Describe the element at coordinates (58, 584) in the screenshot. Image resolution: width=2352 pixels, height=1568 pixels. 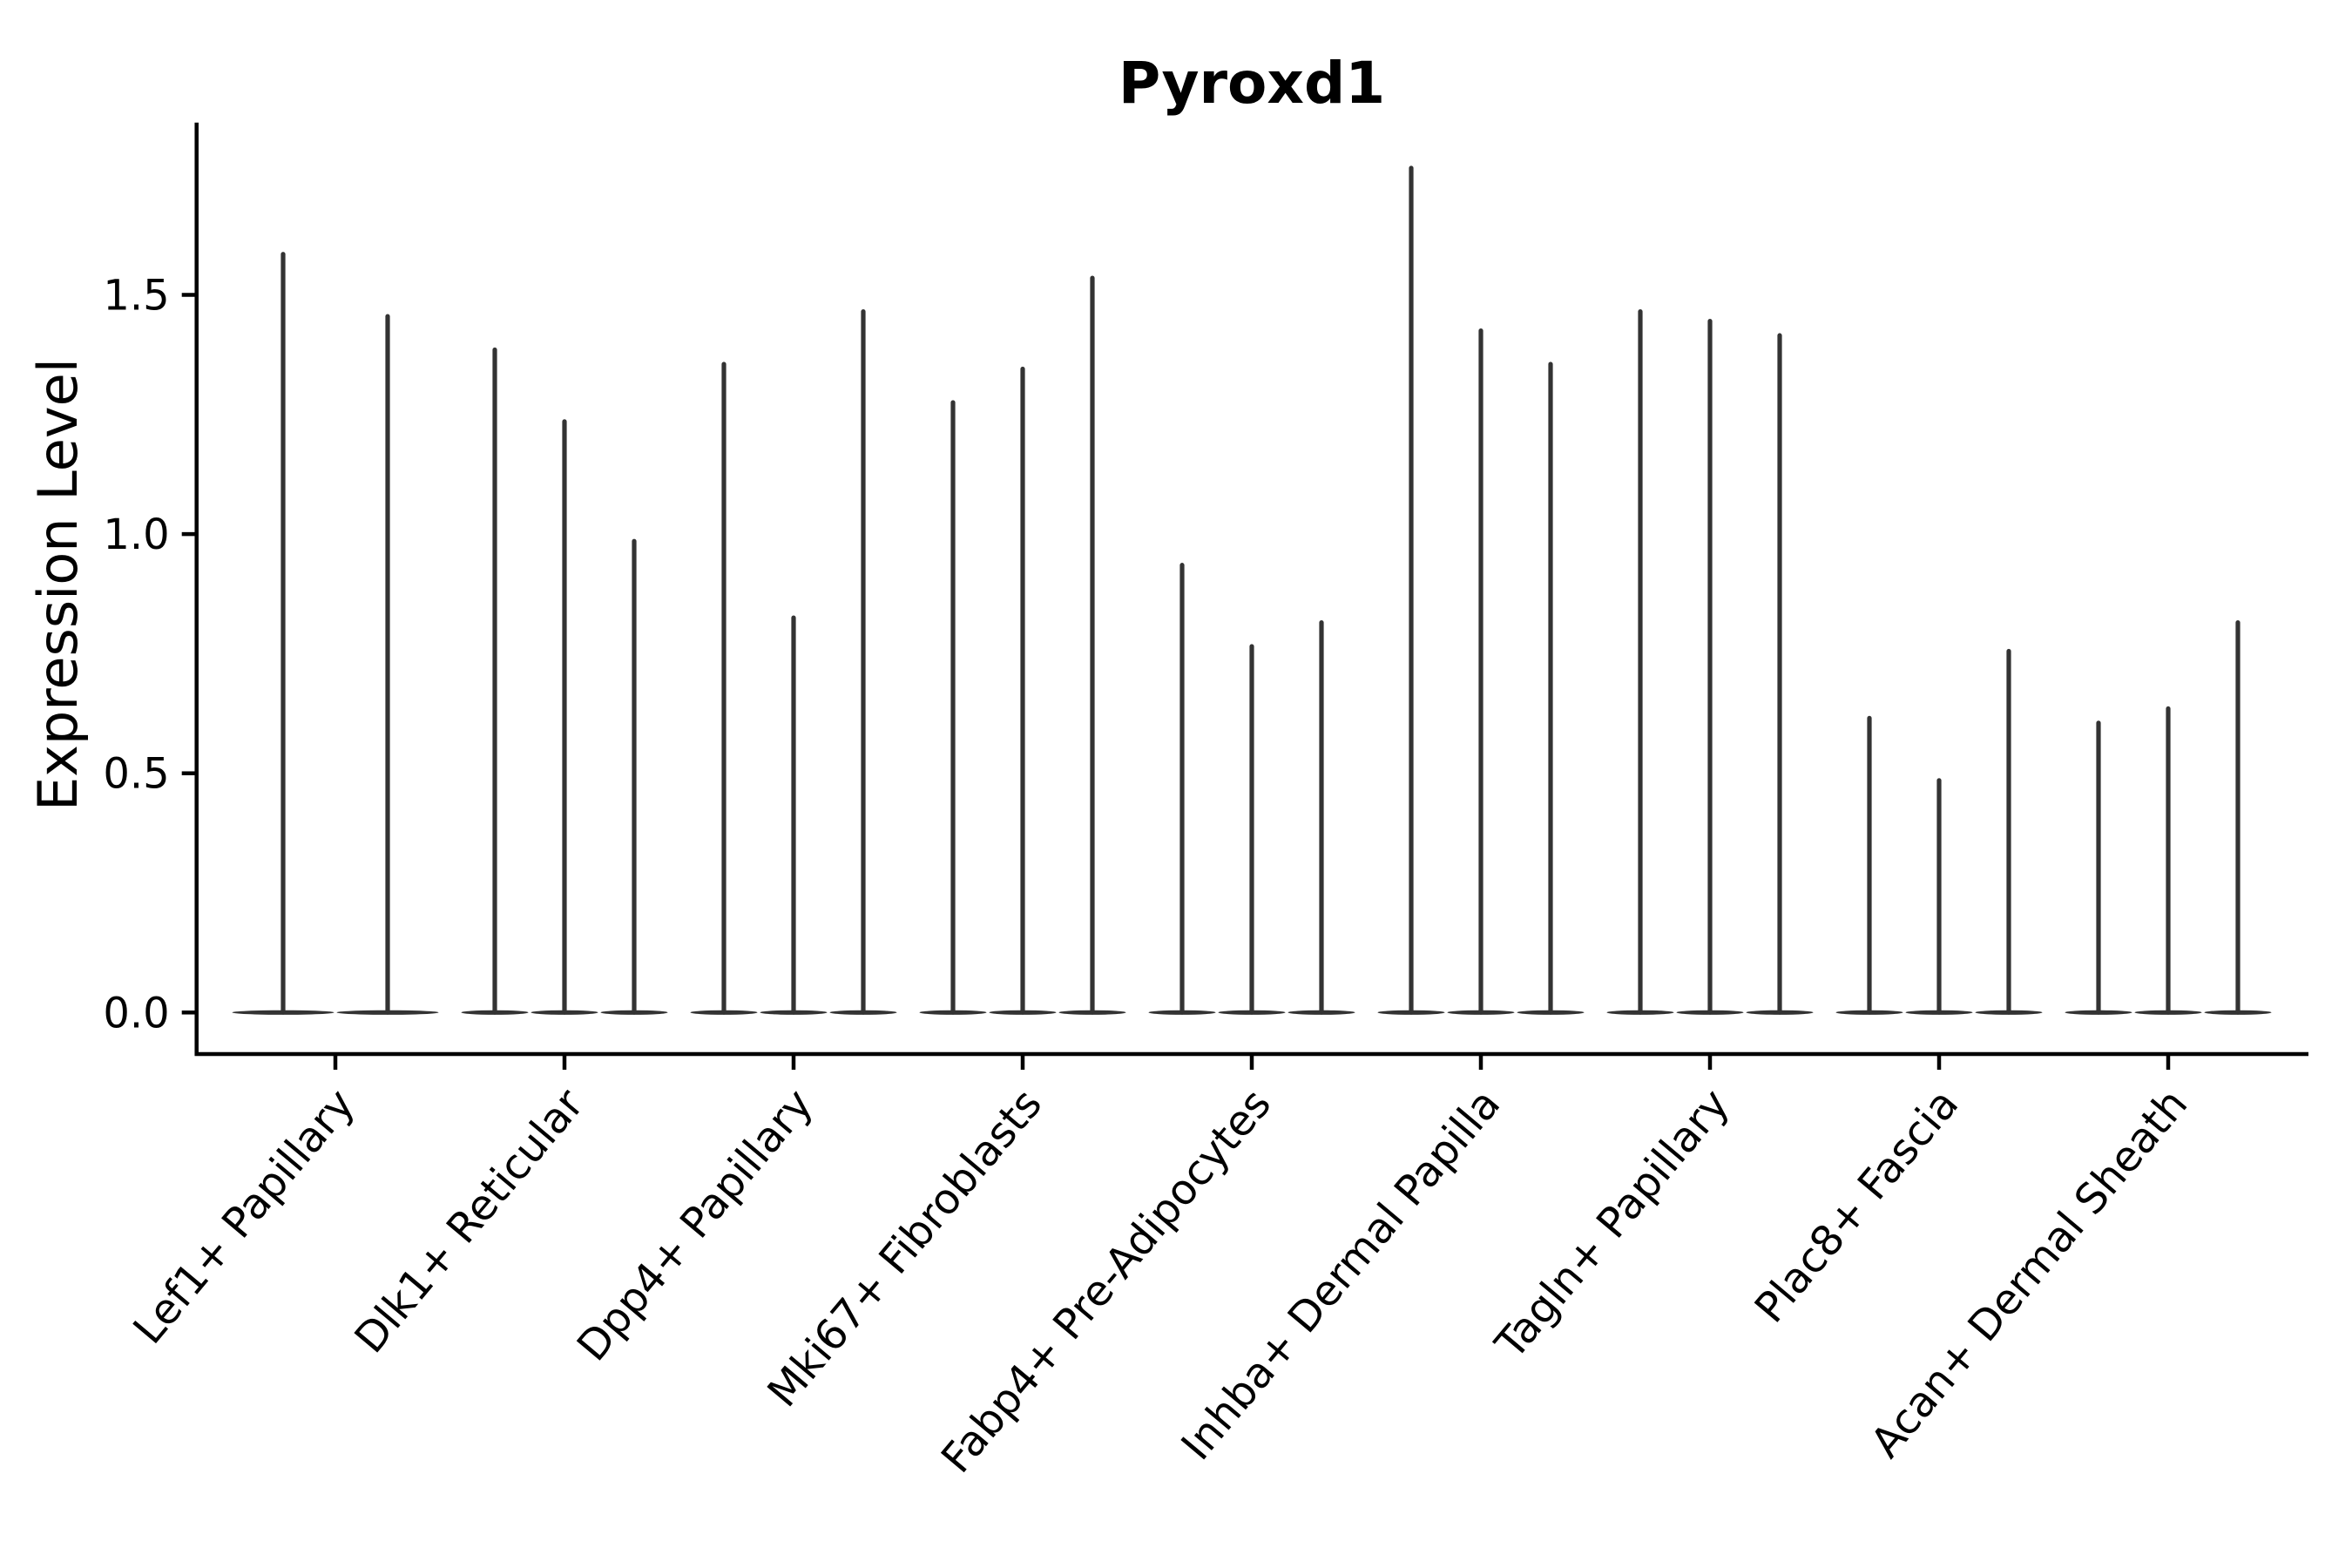
I see `y-axis-label: Expression Level` at that location.